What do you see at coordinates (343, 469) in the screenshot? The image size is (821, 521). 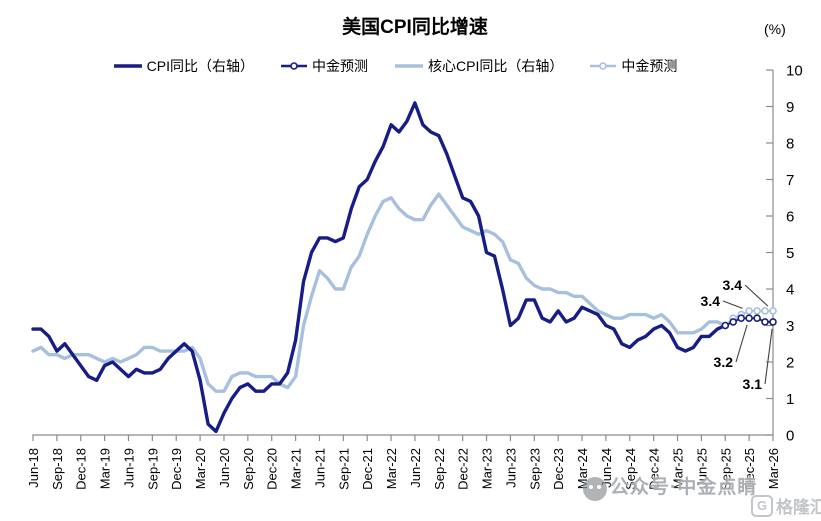 I see `x-tick-label: Sep-21` at bounding box center [343, 469].